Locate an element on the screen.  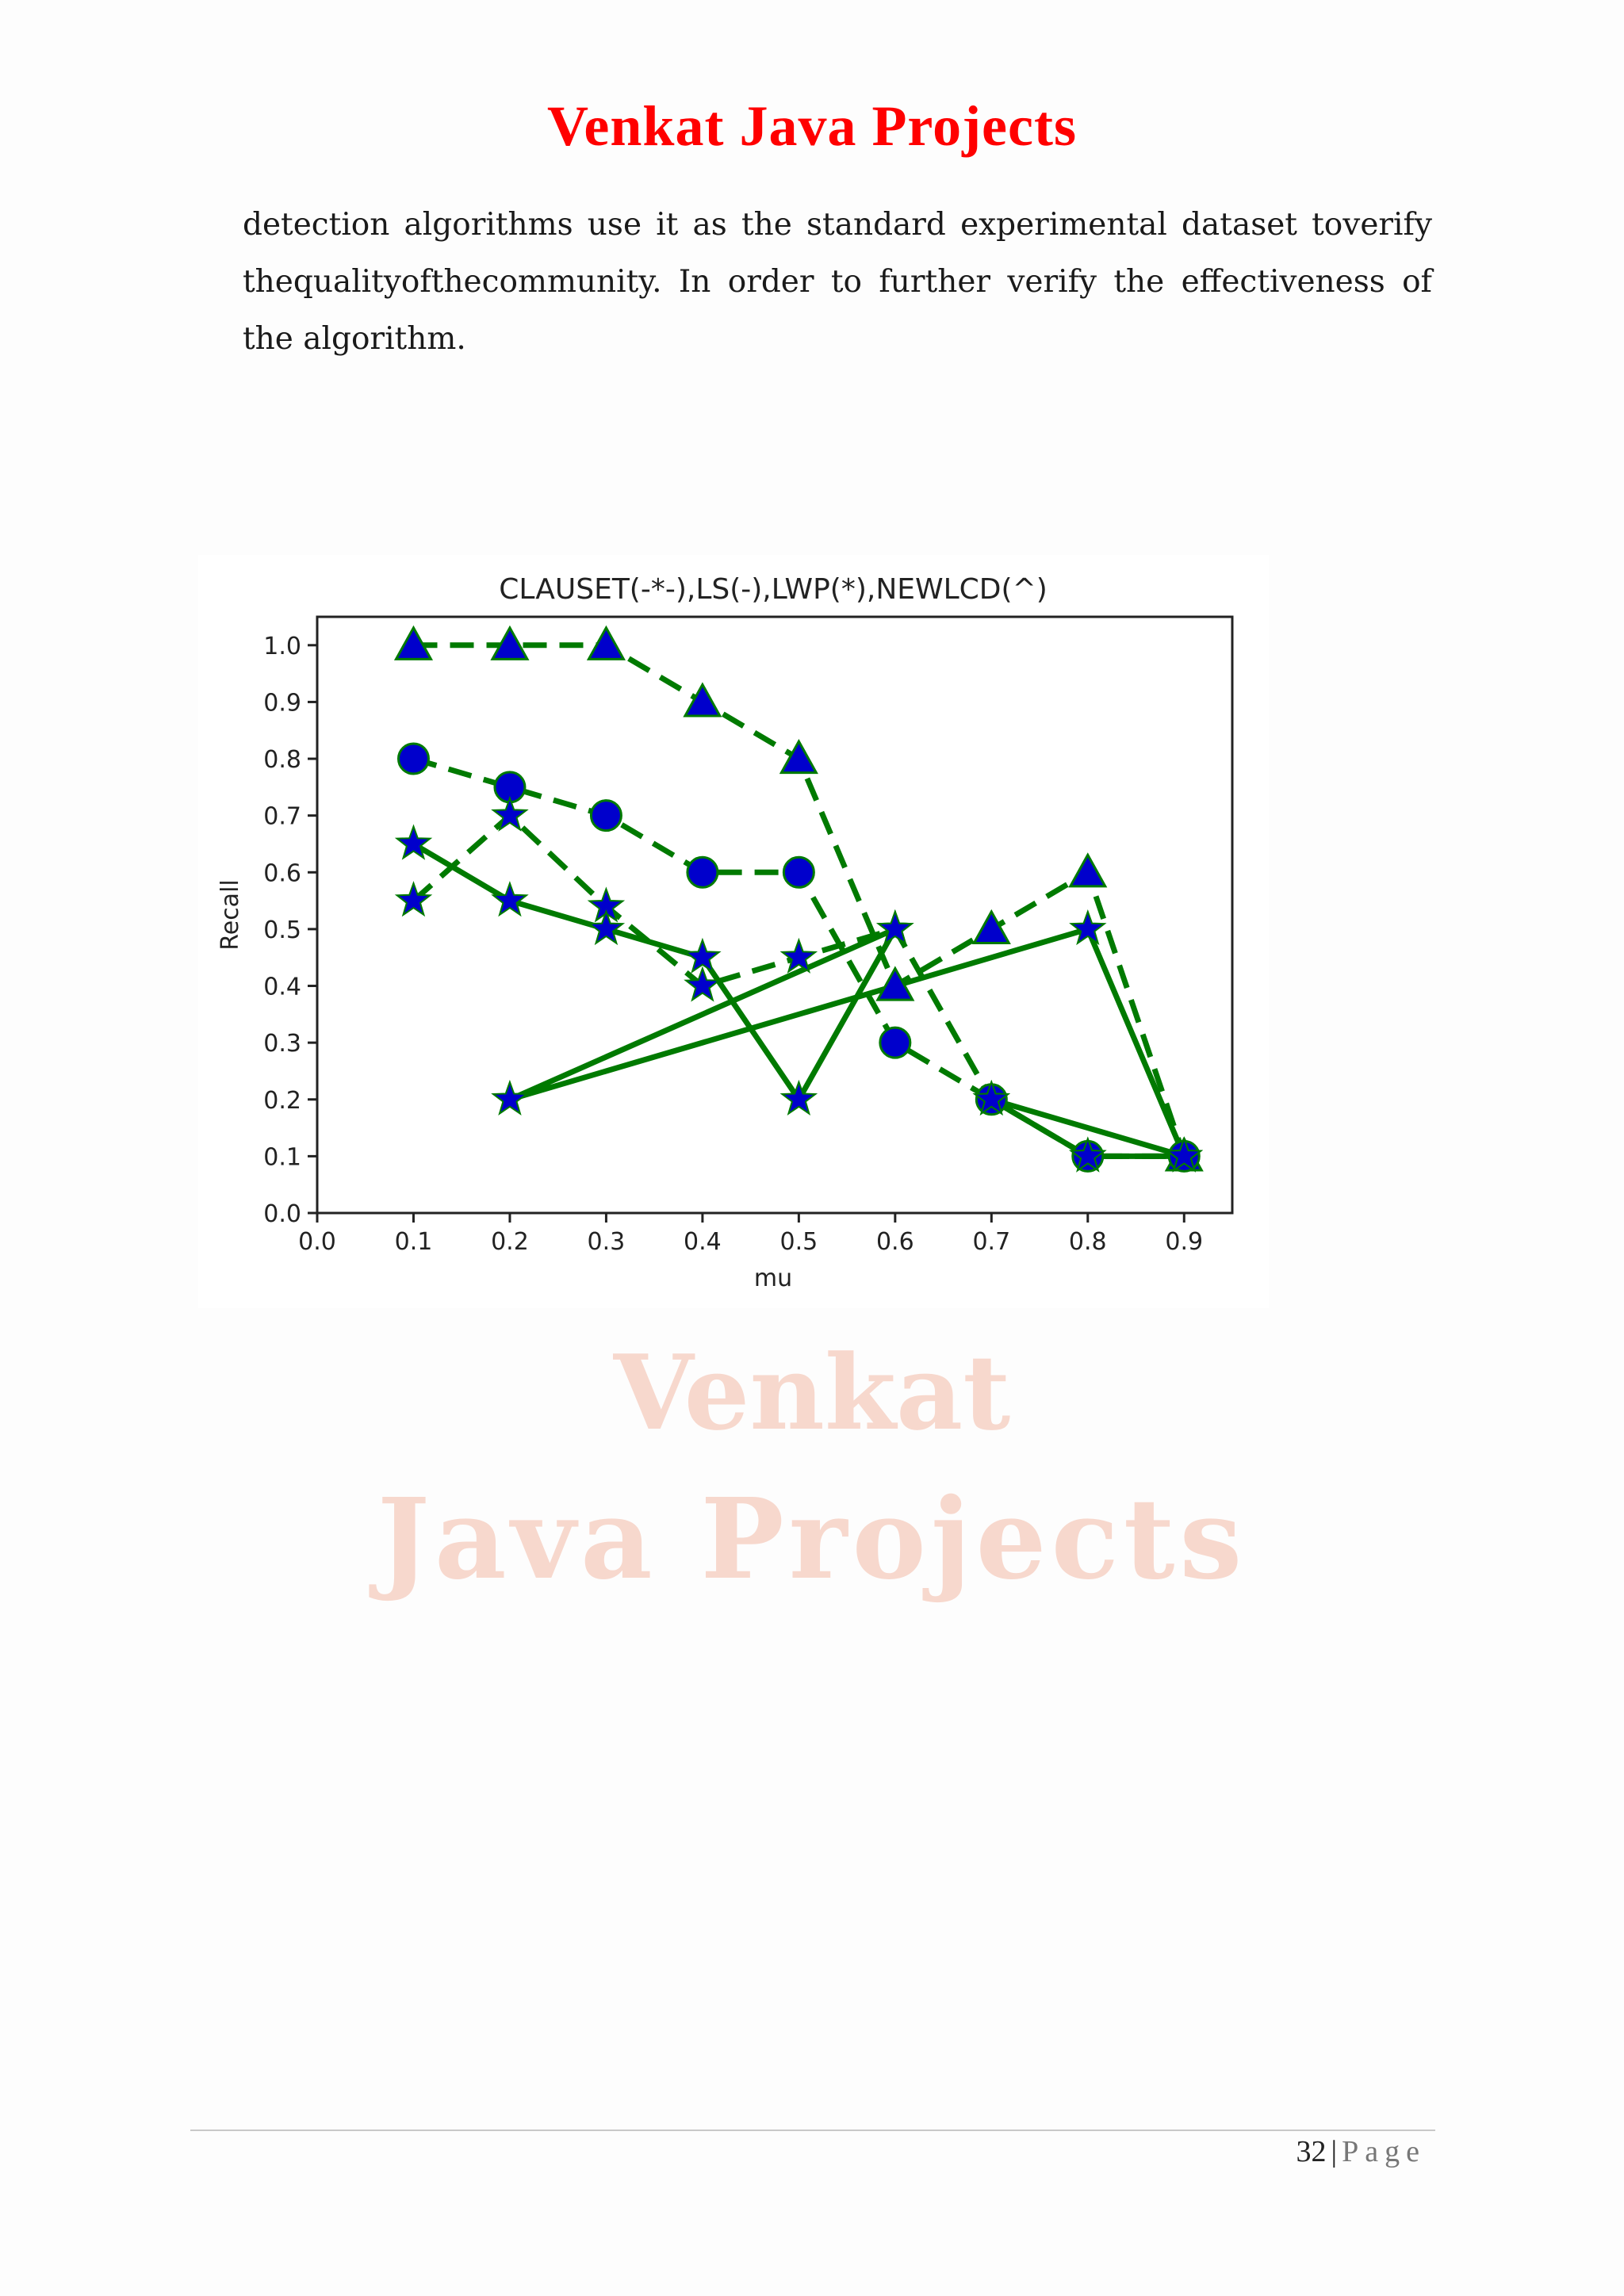
x-tick-label: 0.0 is located at coordinates (317, 1242).